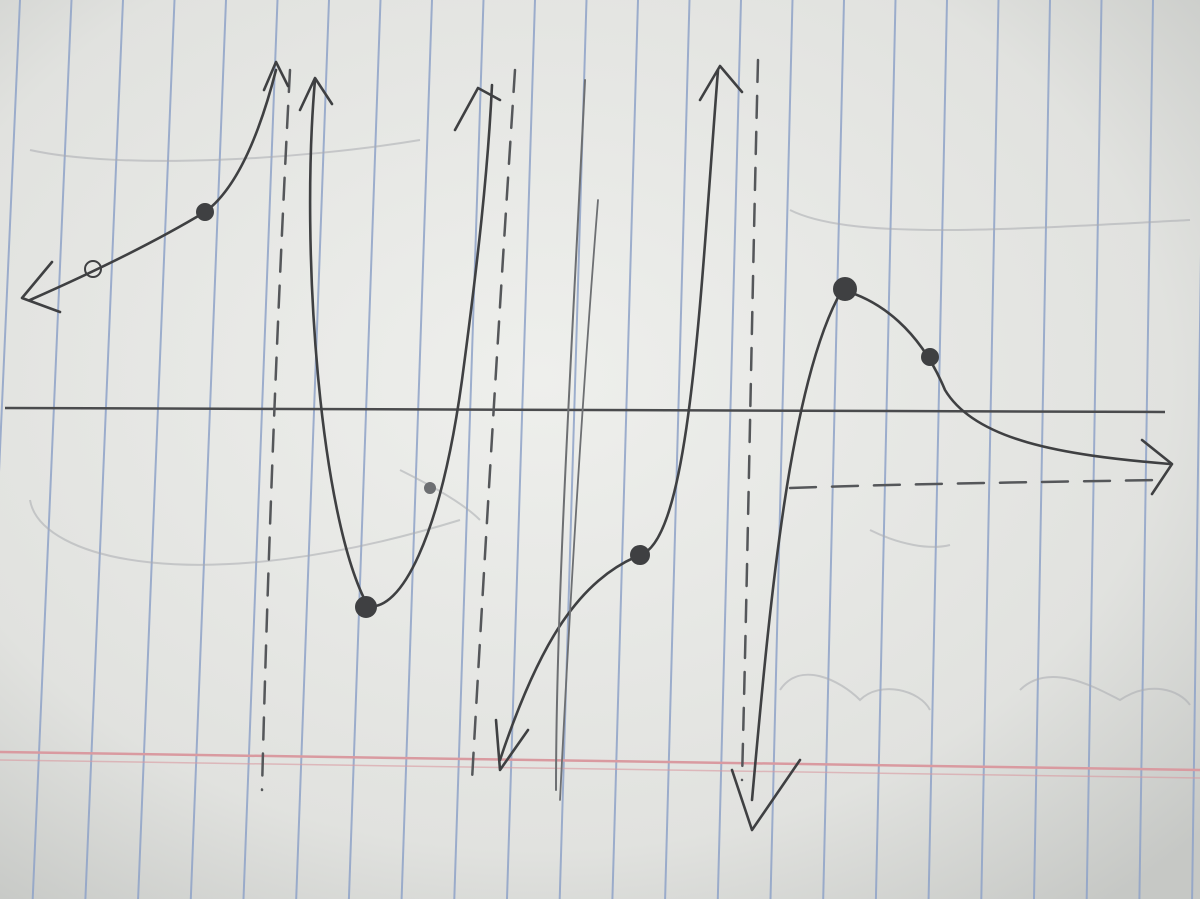  I want to click on paper-margin-line, so click(600, 761).